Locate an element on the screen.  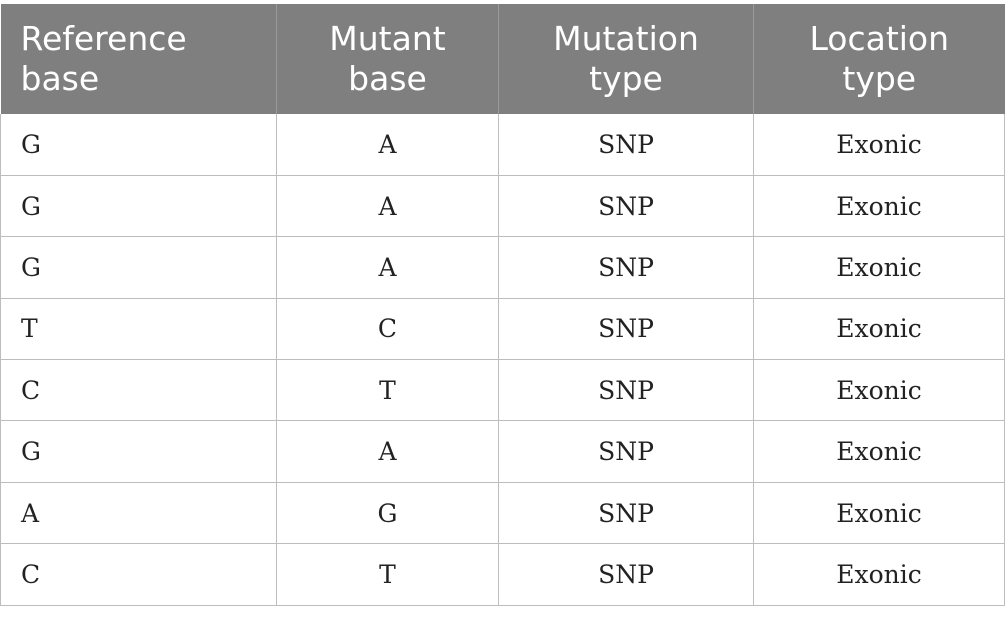
header-location-type: Location type is located at coordinates (879, 59).